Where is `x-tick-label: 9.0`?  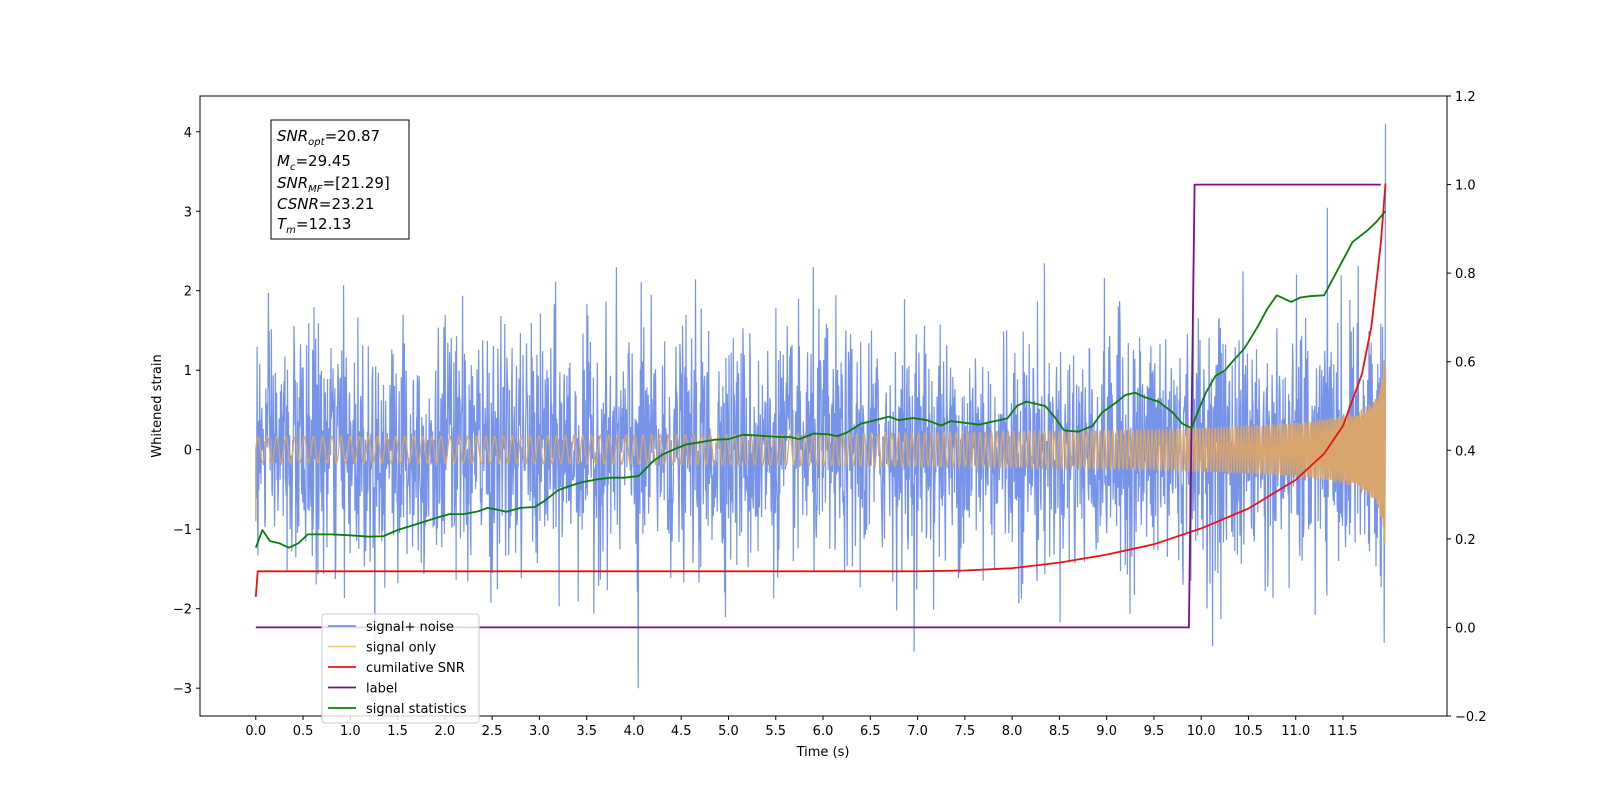
x-tick-label: 9.0 is located at coordinates (1106, 731).